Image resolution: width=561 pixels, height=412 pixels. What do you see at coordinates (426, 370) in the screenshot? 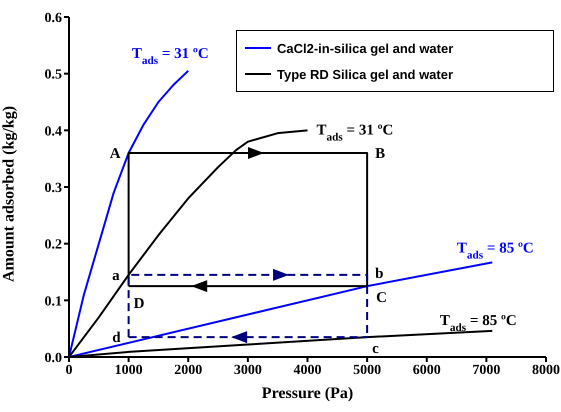
I see `x-tick-label: 6000` at bounding box center [426, 370].